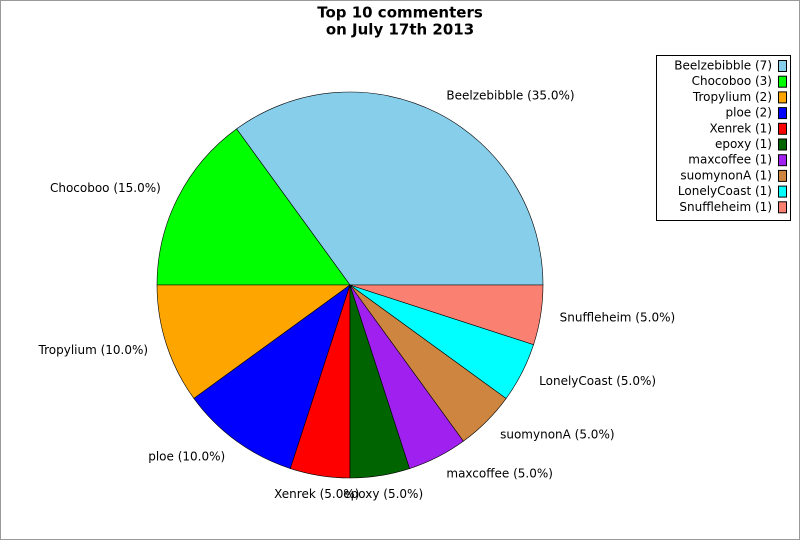 This screenshot has height=540, width=800. What do you see at coordinates (618, 318) in the screenshot?
I see `slice-label: Snuffleheim (5.0%)` at bounding box center [618, 318].